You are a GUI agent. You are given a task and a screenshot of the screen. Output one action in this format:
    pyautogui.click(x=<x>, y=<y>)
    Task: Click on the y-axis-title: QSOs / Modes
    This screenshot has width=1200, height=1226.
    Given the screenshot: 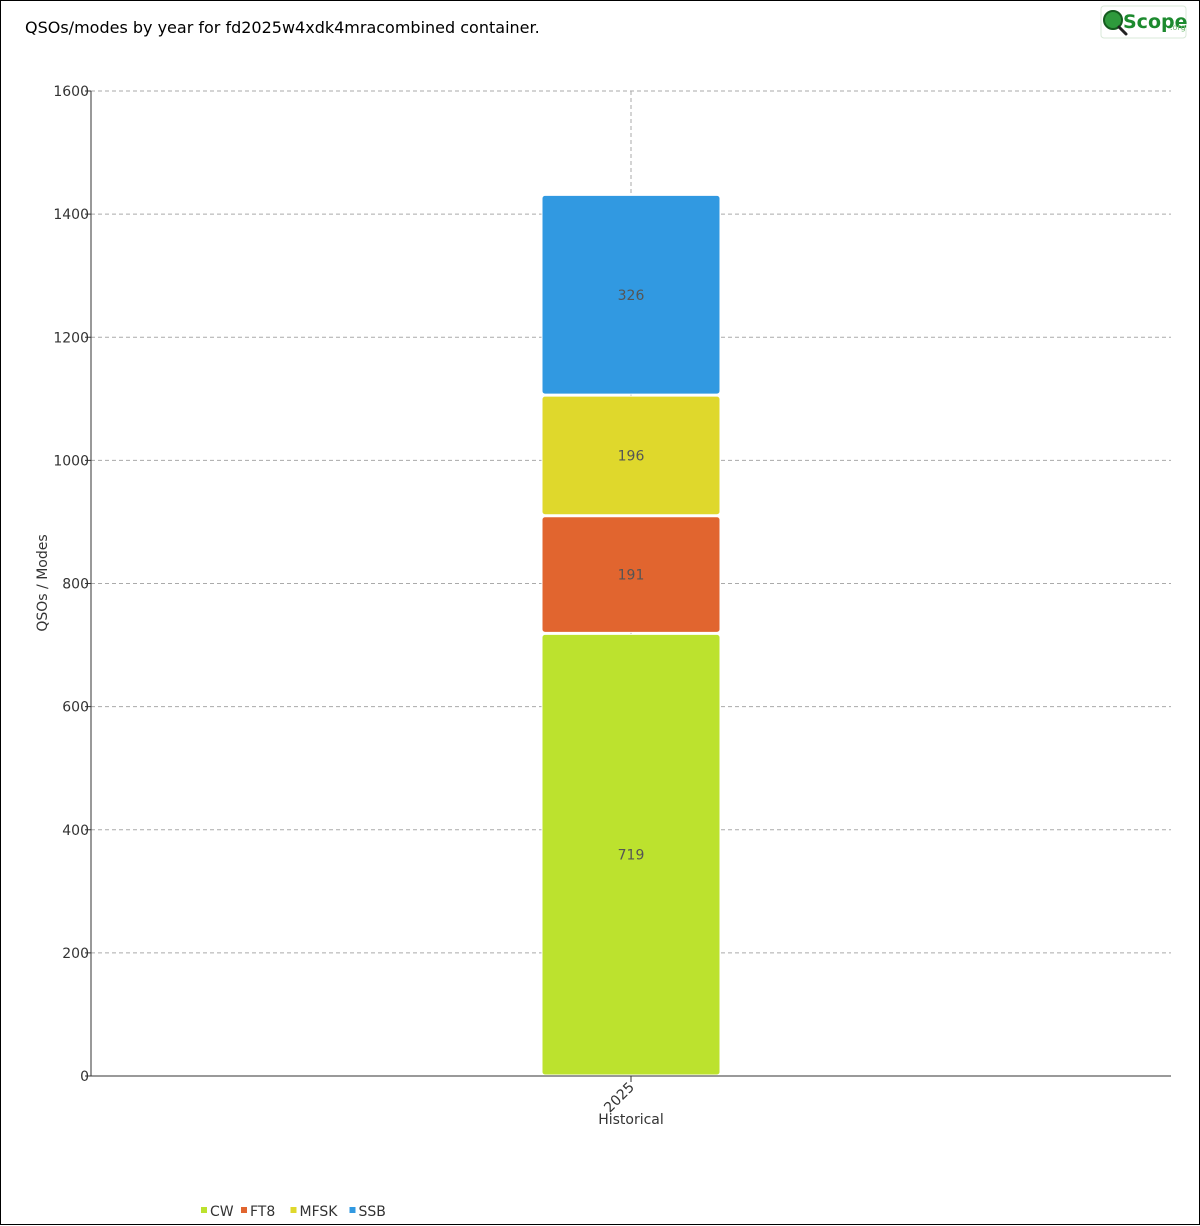 What is the action you would take?
    pyautogui.click(x=43, y=582)
    